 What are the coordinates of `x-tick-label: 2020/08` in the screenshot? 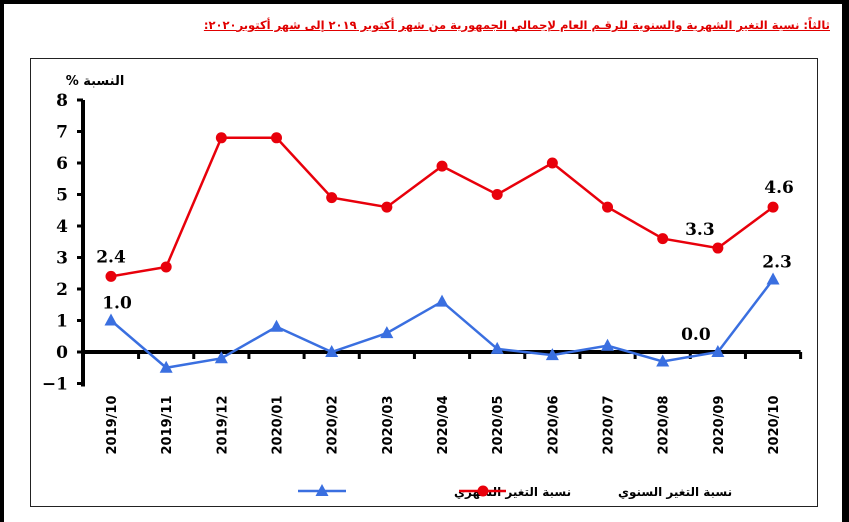 It's located at (664, 424).